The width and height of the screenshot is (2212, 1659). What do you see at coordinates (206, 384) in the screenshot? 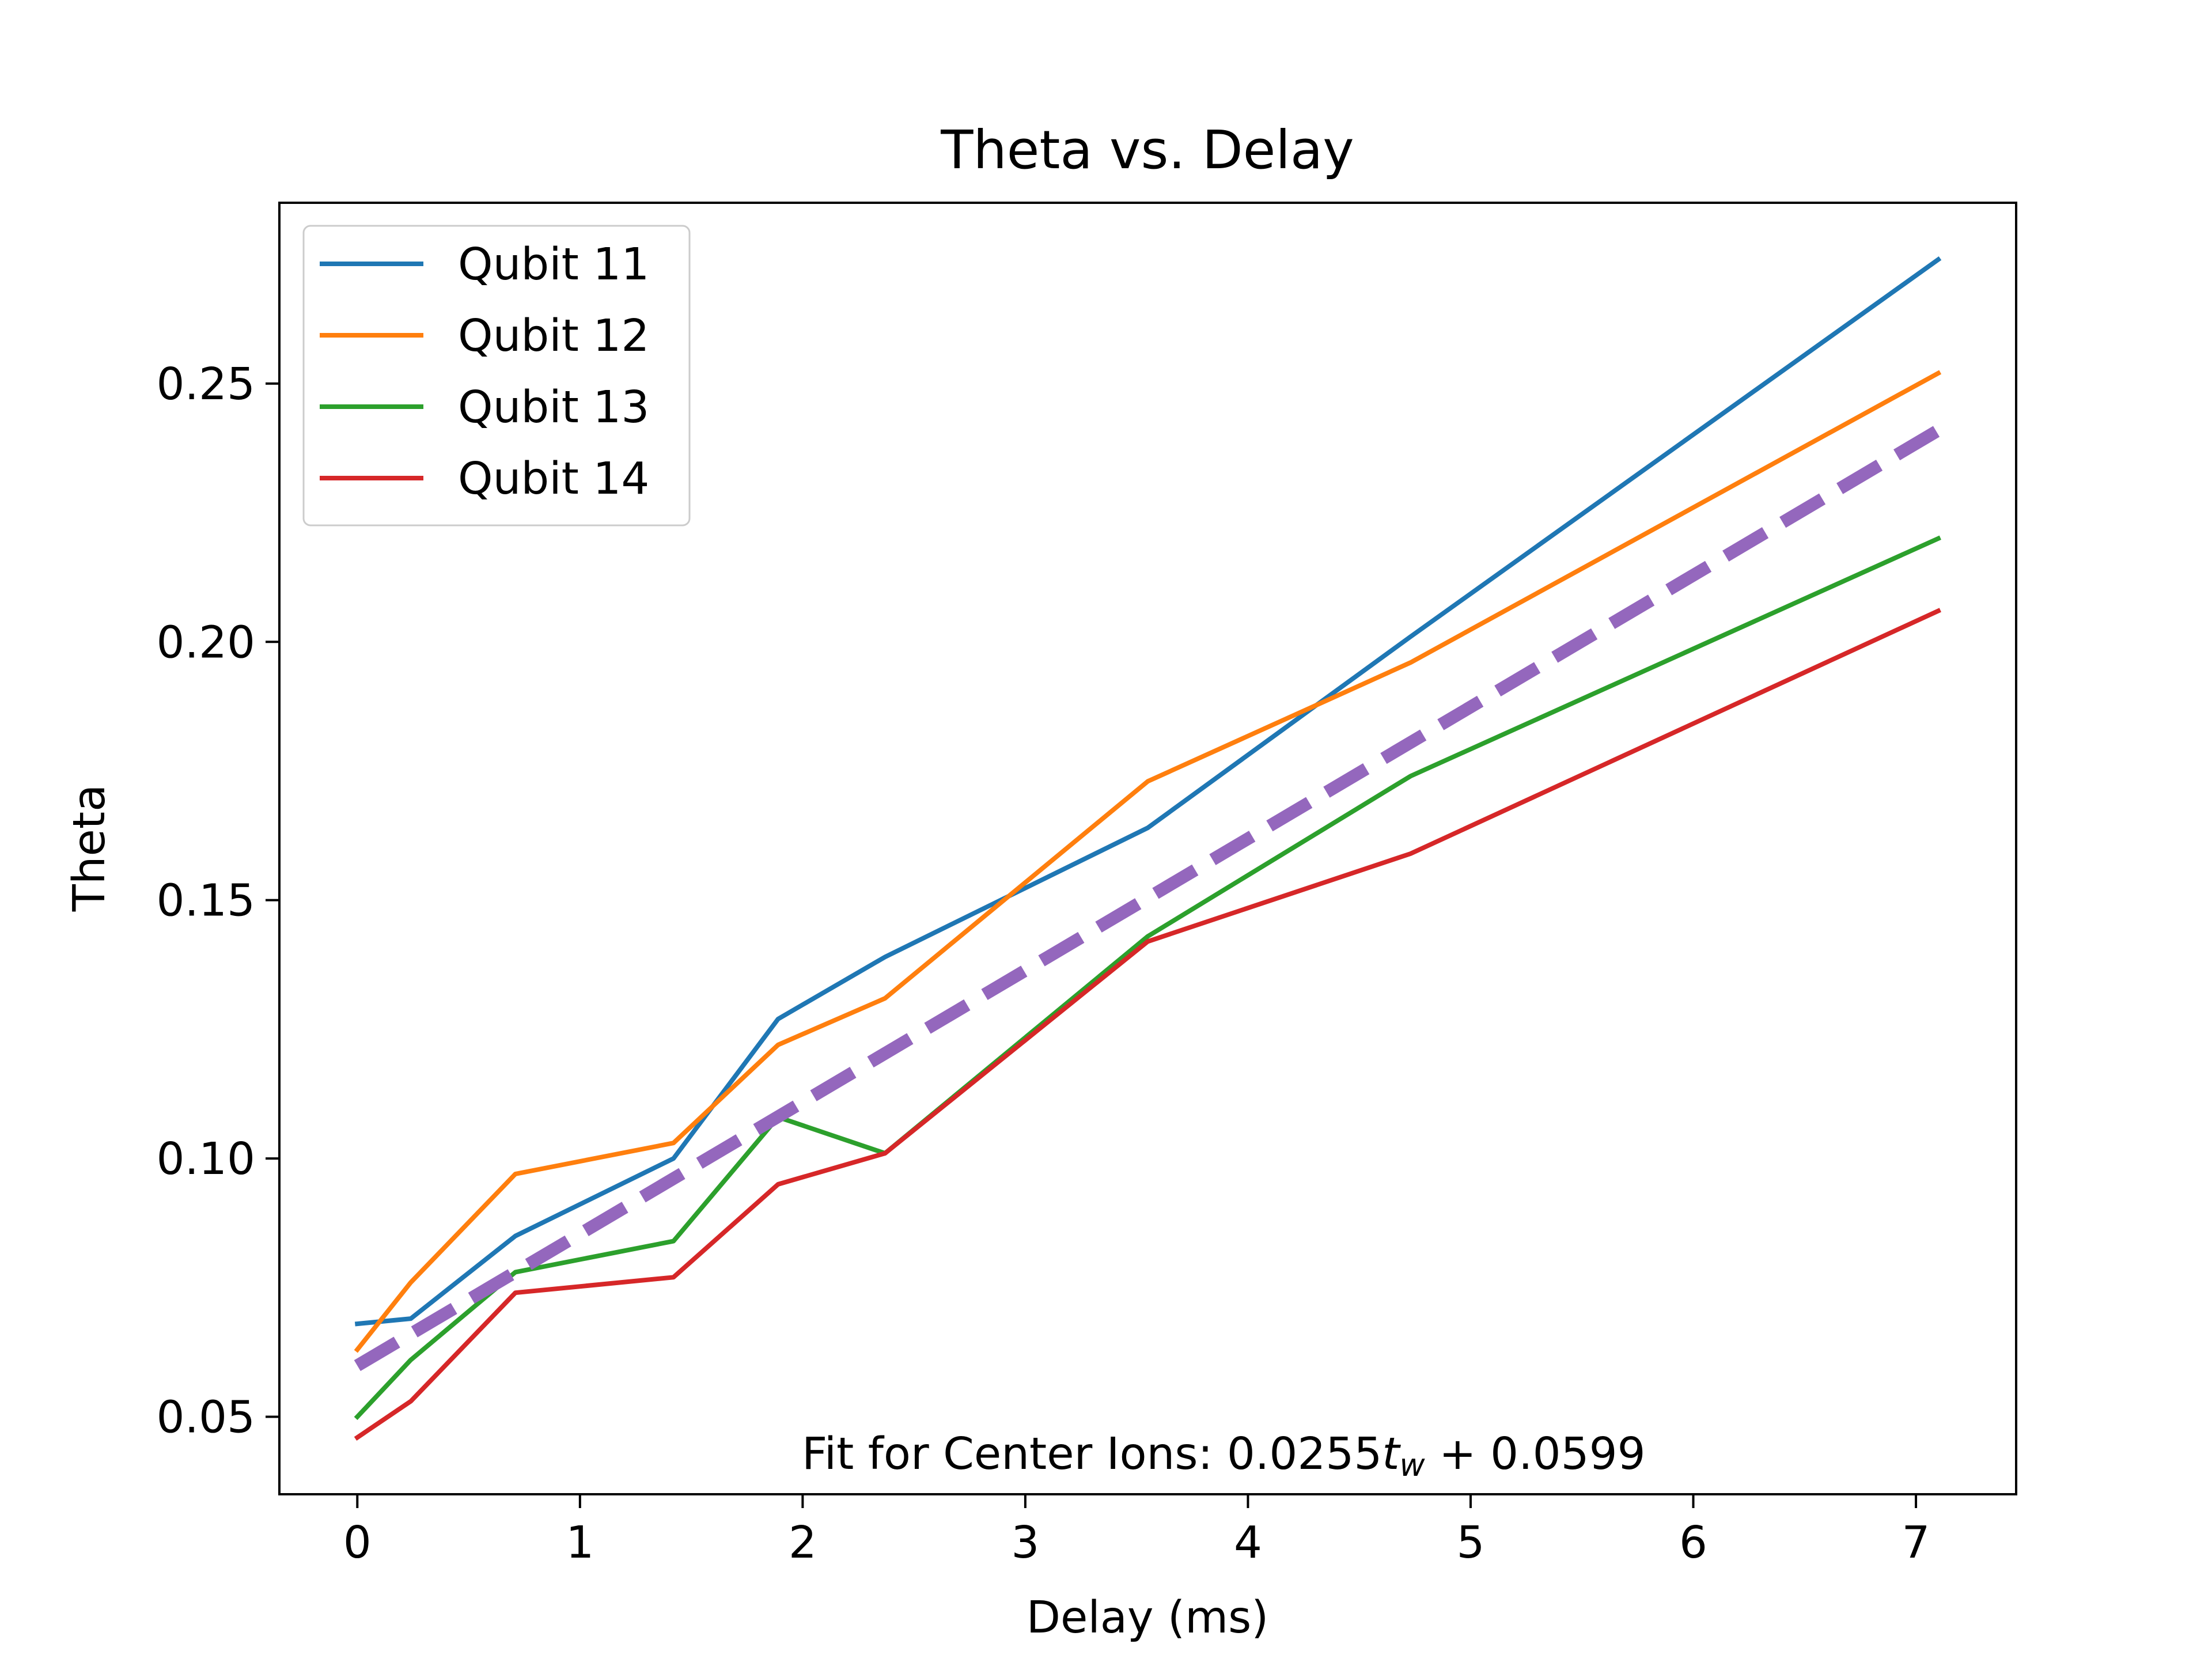
I see `y-tick-label: 0.25` at bounding box center [206, 384].